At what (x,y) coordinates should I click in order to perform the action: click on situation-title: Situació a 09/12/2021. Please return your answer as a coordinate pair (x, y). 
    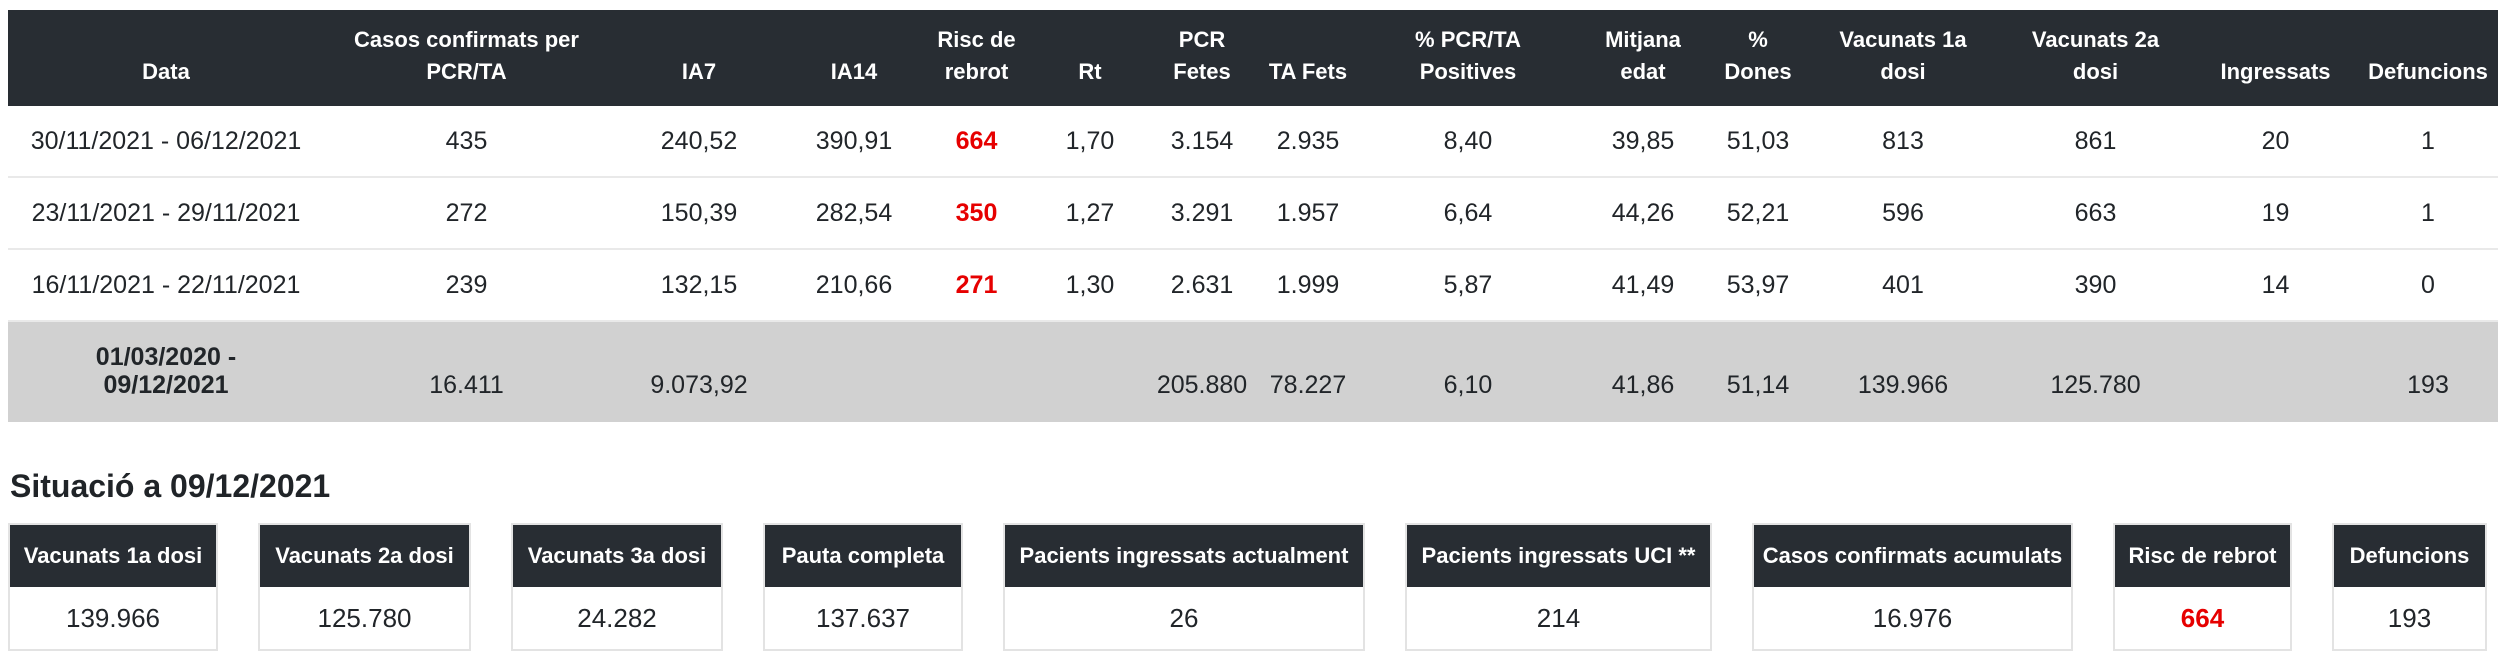
    Looking at the image, I should click on (170, 486).